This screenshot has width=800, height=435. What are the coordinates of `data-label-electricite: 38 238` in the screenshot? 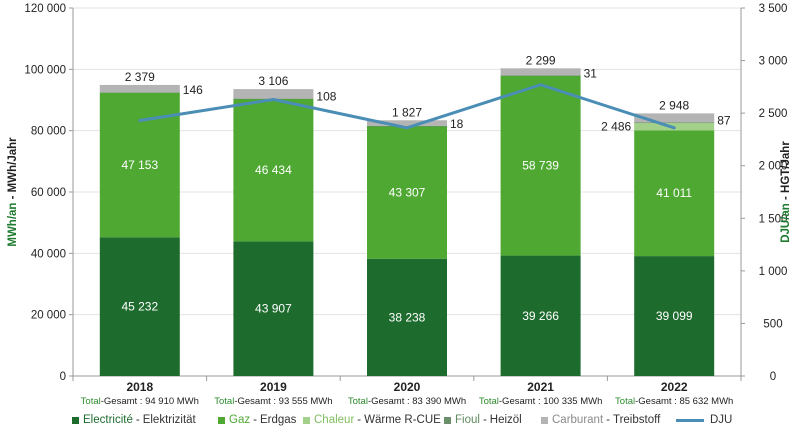 It's located at (407, 317).